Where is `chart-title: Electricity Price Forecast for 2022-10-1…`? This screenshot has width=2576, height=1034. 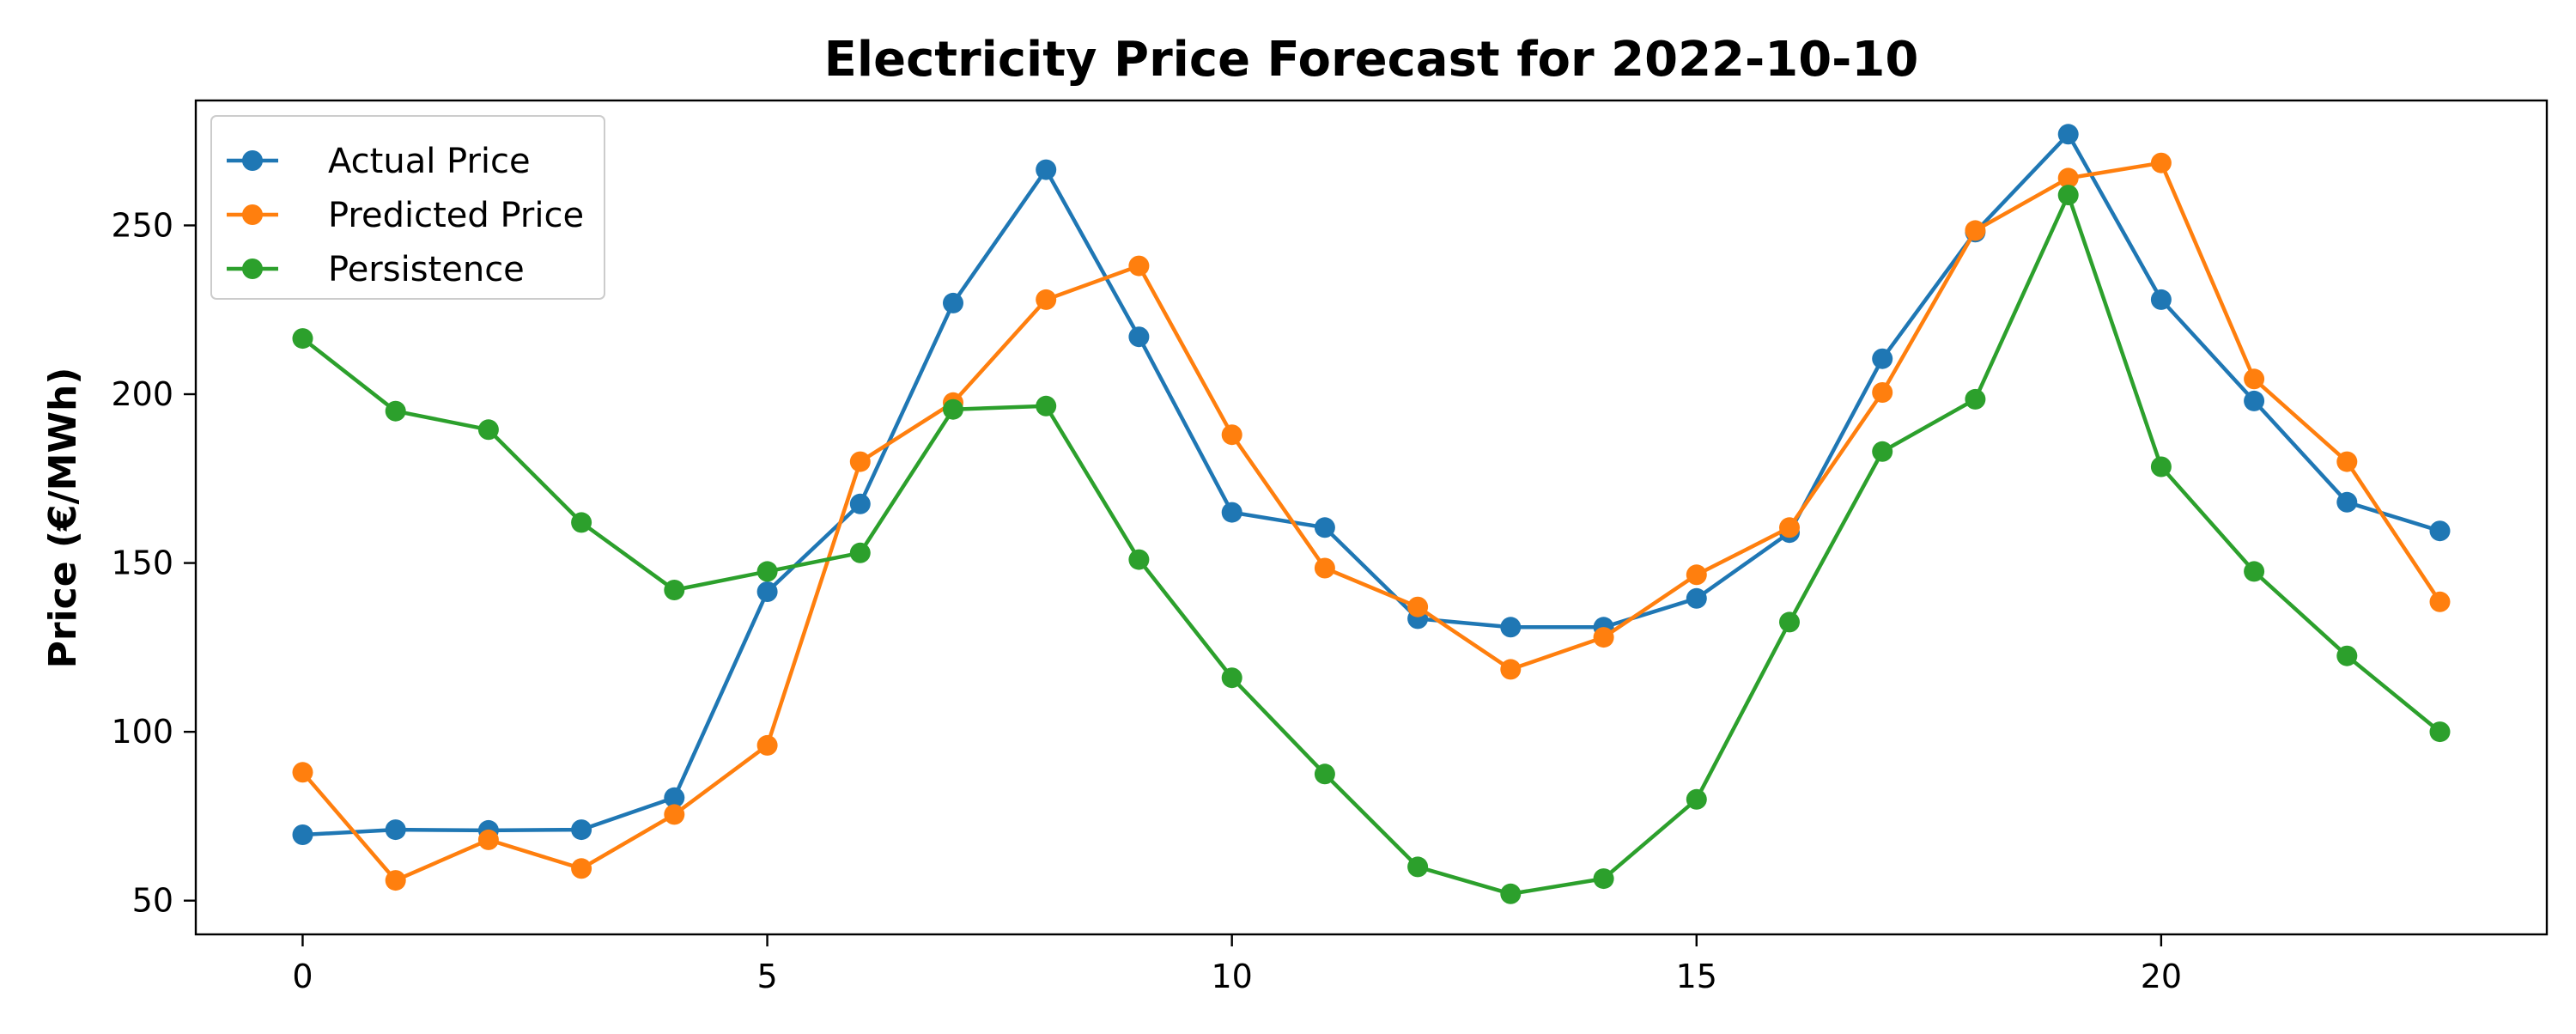
chart-title: Electricity Price Forecast for 2022-10-1… is located at coordinates (1371, 60).